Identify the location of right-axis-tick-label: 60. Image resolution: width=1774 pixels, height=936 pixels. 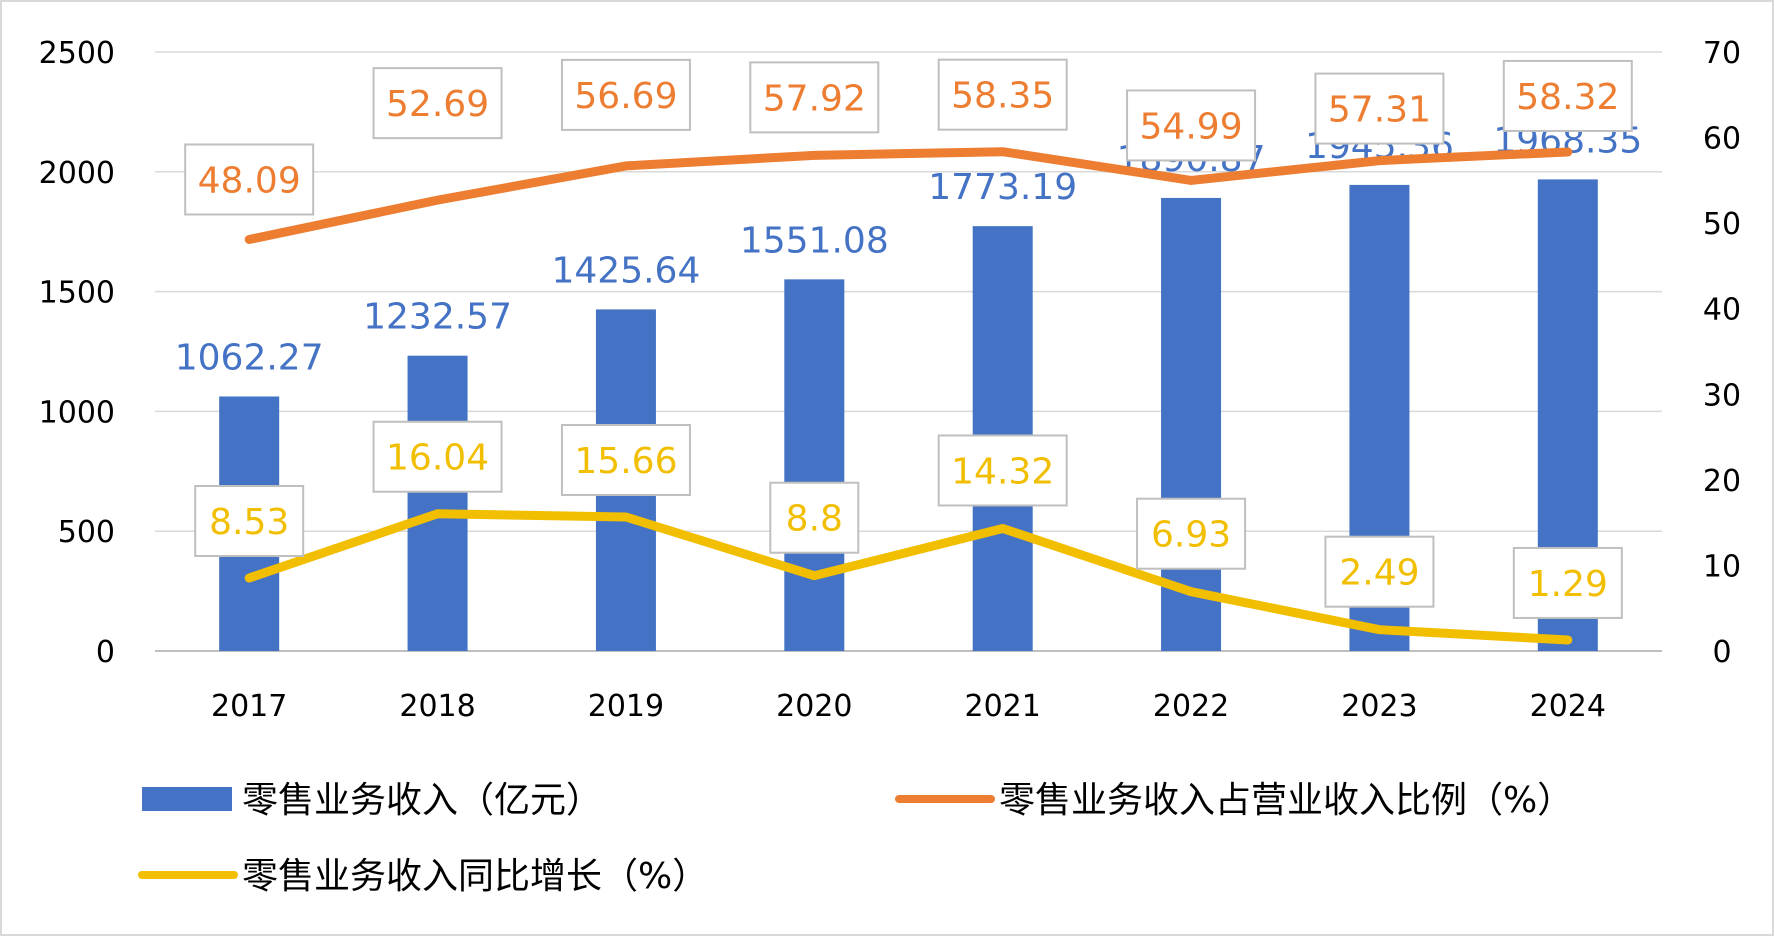
(1722, 139).